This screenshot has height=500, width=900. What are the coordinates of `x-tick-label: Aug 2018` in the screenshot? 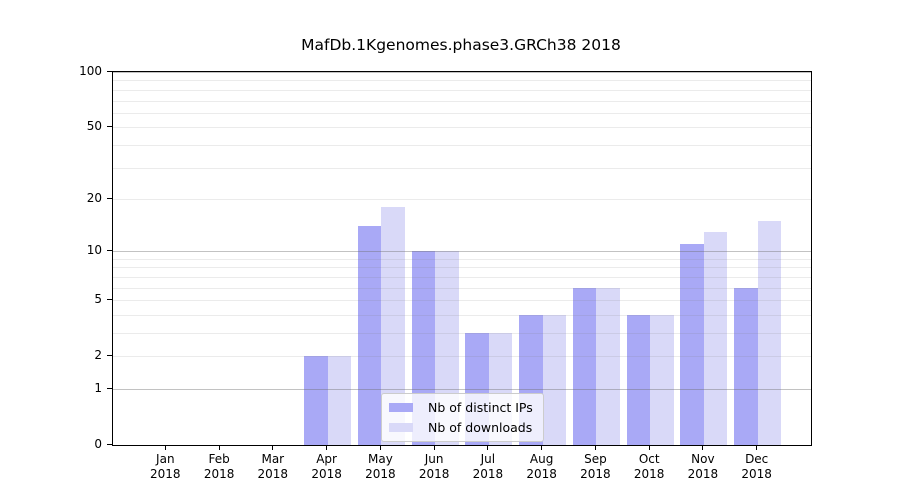 It's located at (542, 467).